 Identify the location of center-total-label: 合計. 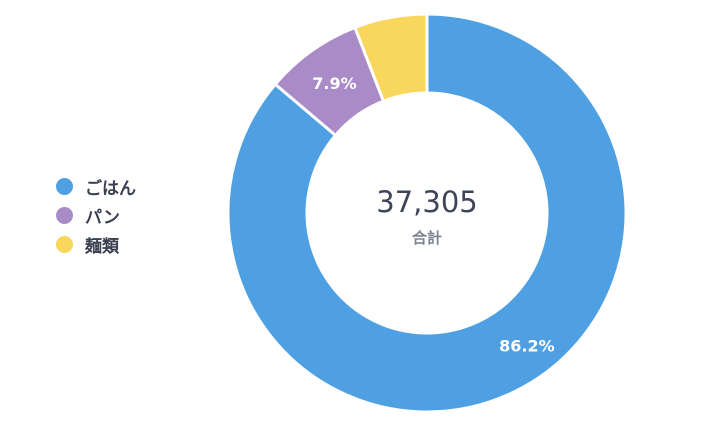
(426, 238).